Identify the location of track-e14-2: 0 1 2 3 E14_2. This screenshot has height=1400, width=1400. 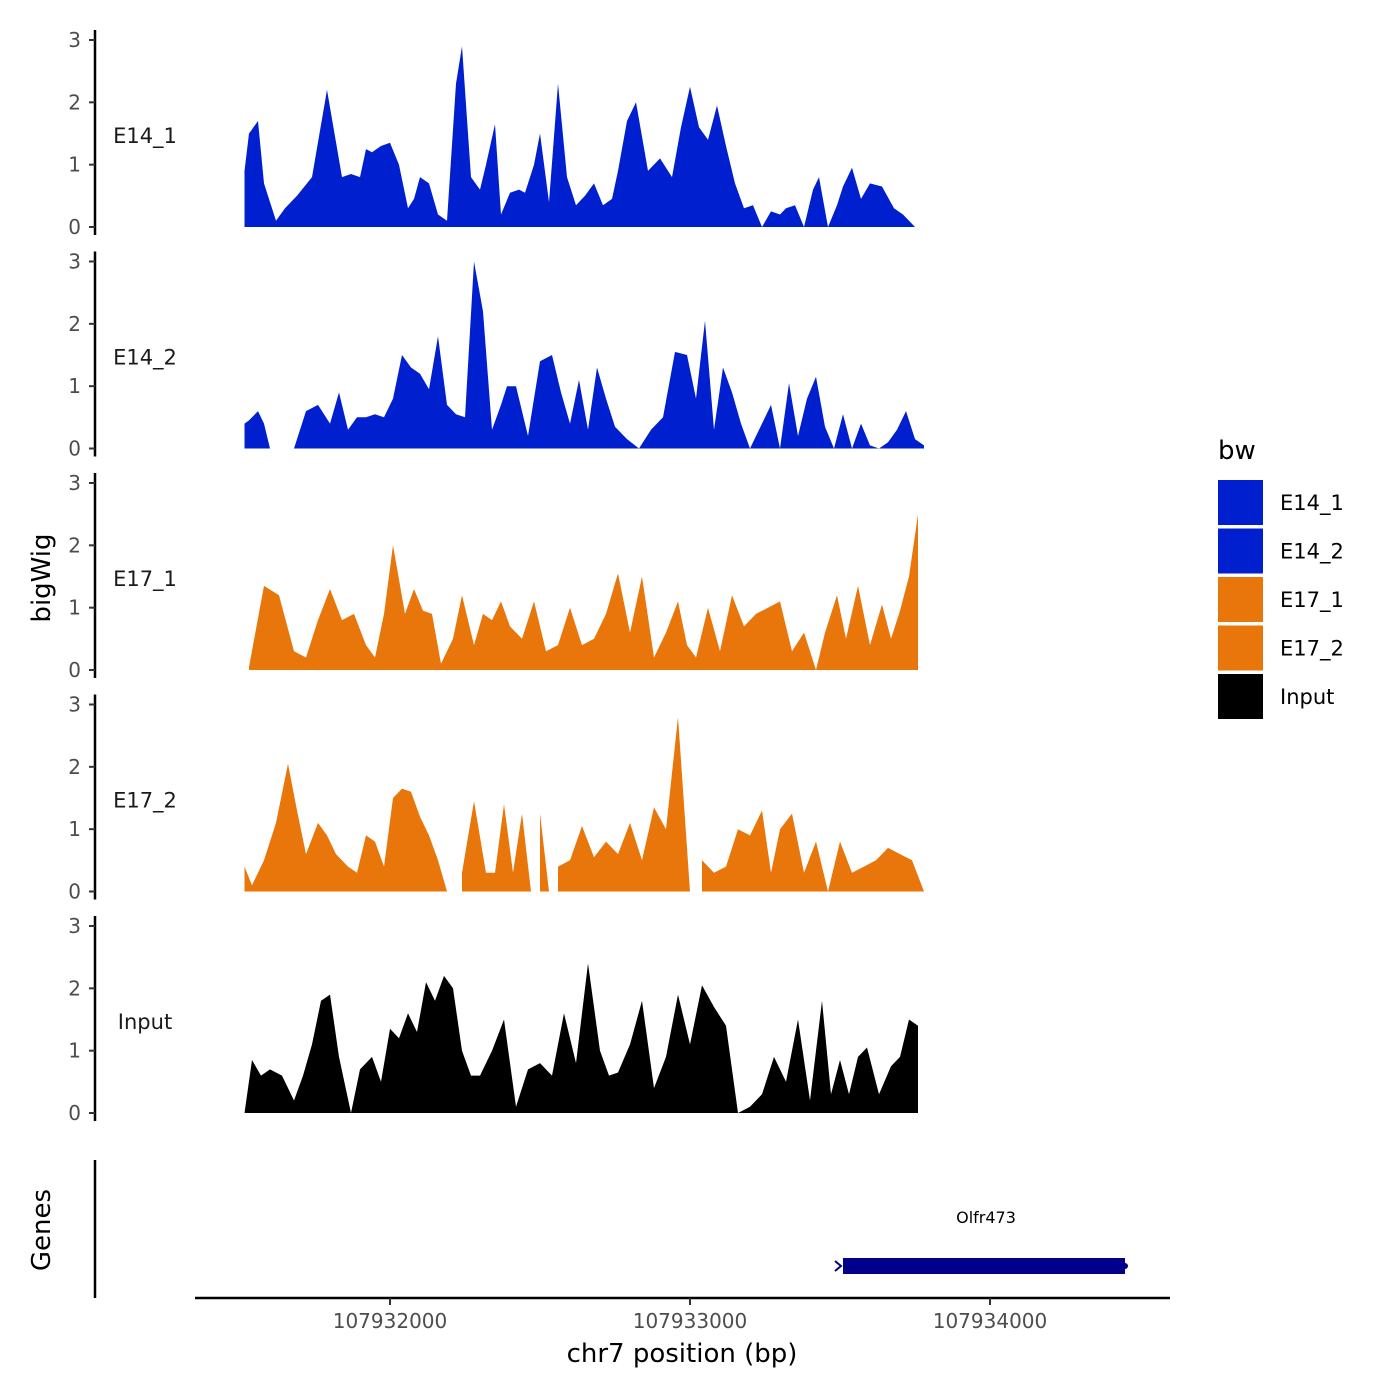
(496, 355).